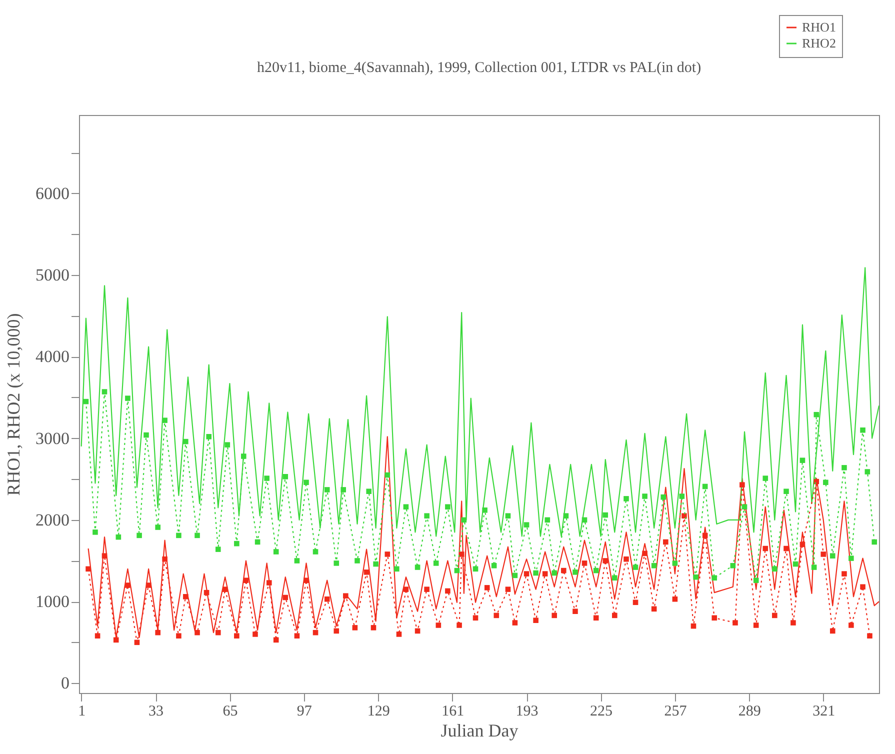  What do you see at coordinates (479, 730) in the screenshot?
I see `x-axis-title: Julian Day` at bounding box center [479, 730].